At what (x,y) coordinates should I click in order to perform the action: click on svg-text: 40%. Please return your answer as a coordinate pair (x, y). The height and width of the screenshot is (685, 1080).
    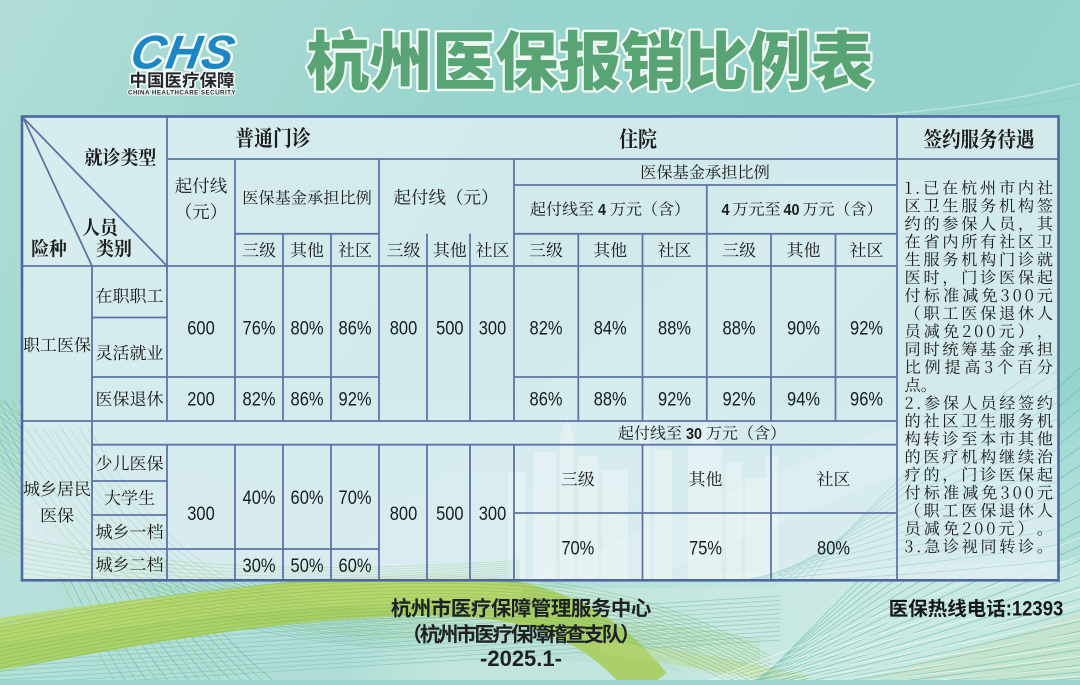
    Looking at the image, I should click on (259, 498).